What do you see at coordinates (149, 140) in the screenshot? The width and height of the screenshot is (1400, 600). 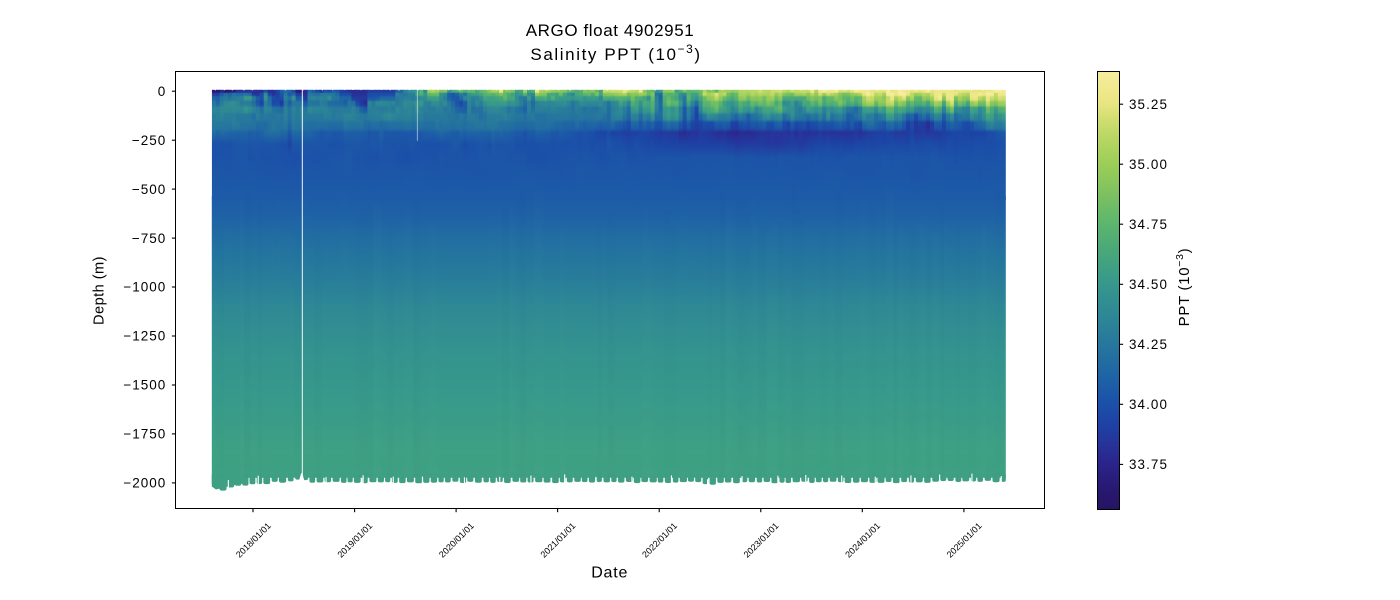 I see `svg-text: −250` at bounding box center [149, 140].